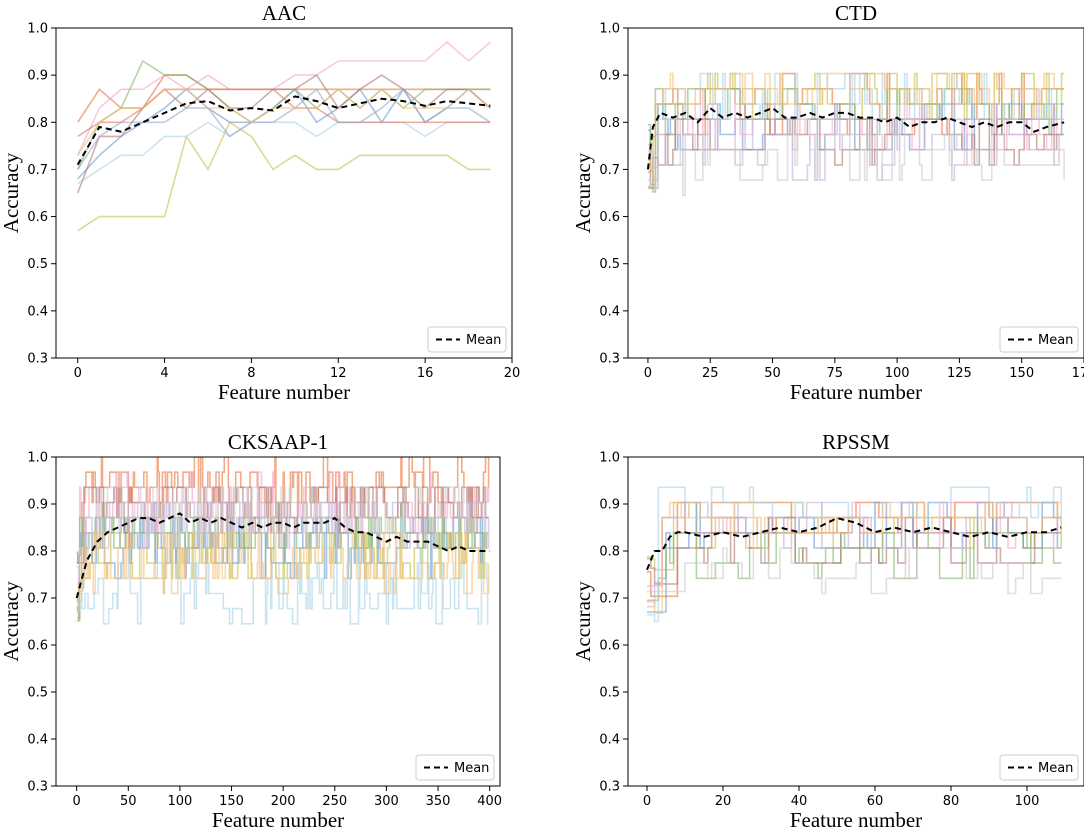  Describe the element at coordinates (278, 442) in the screenshot. I see `chart-title: CKSAAP-1` at that location.